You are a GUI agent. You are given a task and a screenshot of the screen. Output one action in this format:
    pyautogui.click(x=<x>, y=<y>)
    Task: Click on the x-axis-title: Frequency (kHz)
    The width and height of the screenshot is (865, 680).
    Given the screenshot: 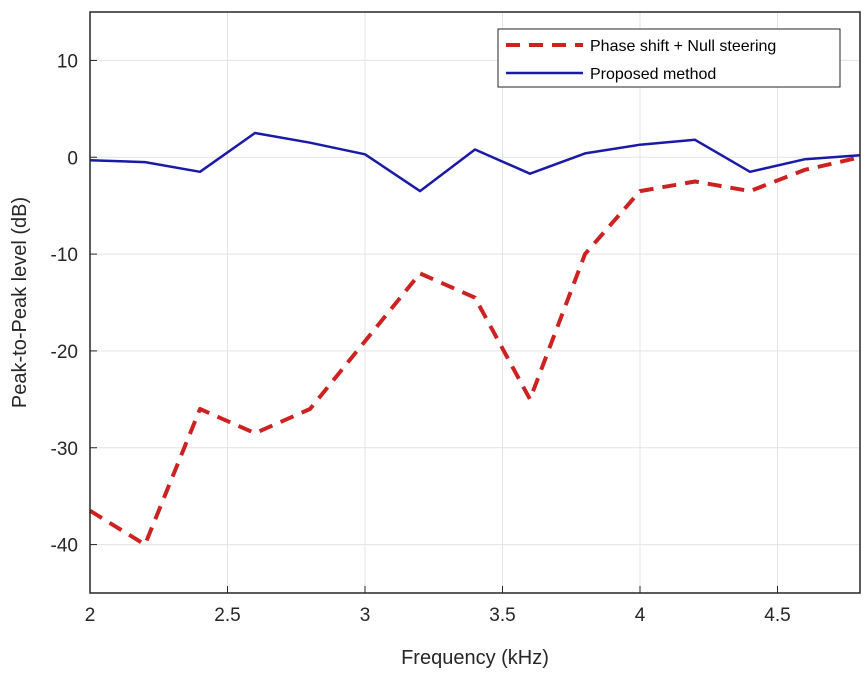 What is the action you would take?
    pyautogui.click(x=475, y=658)
    